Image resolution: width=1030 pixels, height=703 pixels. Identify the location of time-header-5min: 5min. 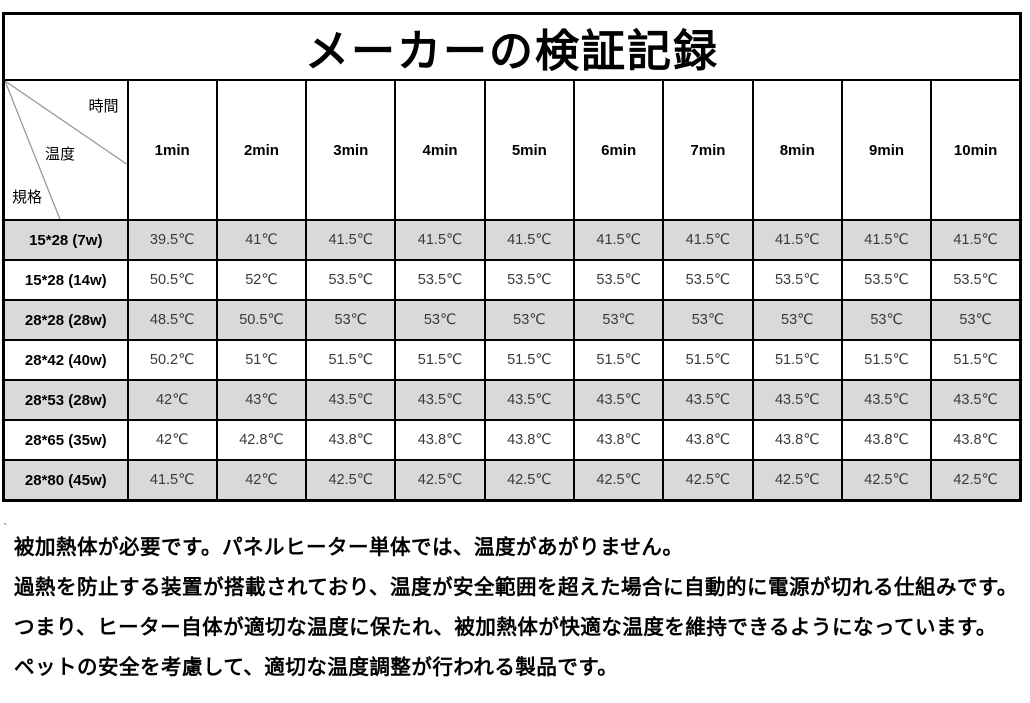
(529, 150).